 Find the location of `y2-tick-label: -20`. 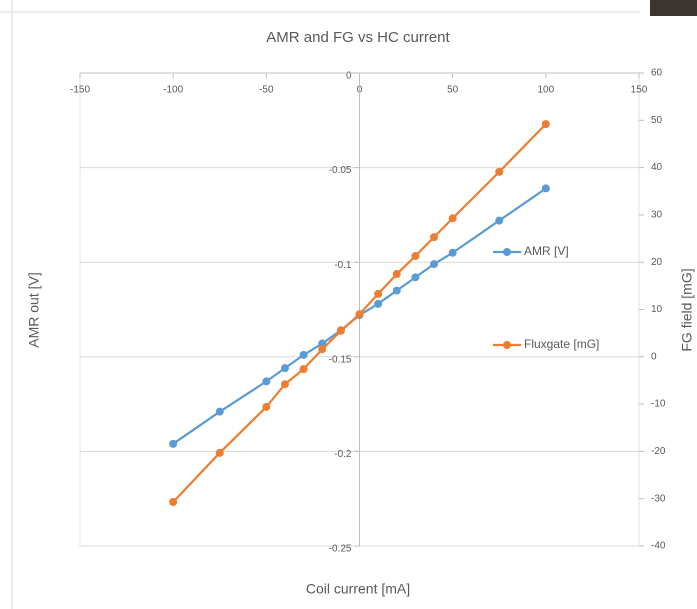

y2-tick-label: -20 is located at coordinates (658, 451).